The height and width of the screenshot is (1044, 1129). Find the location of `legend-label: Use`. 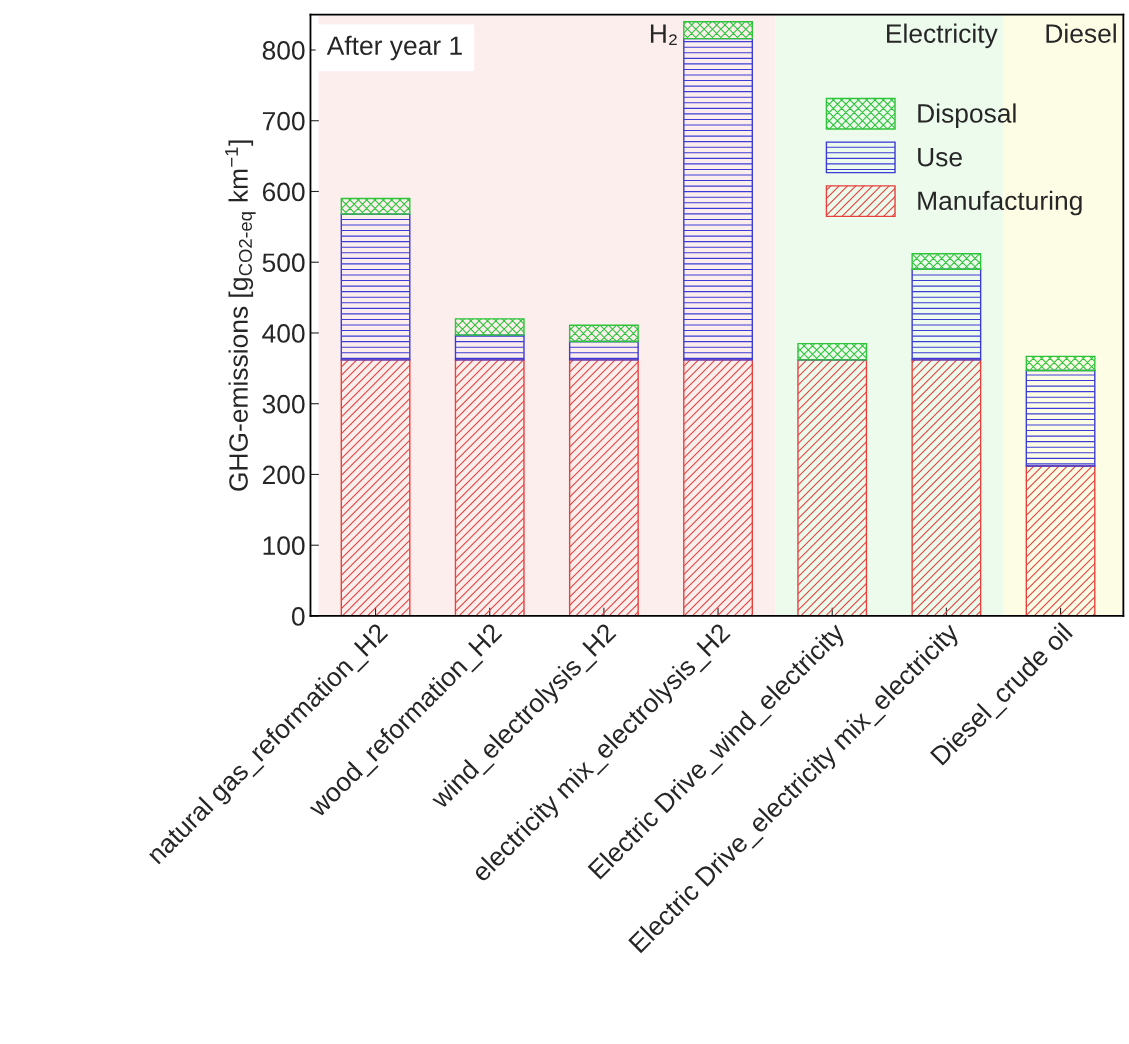

legend-label: Use is located at coordinates (940, 157).